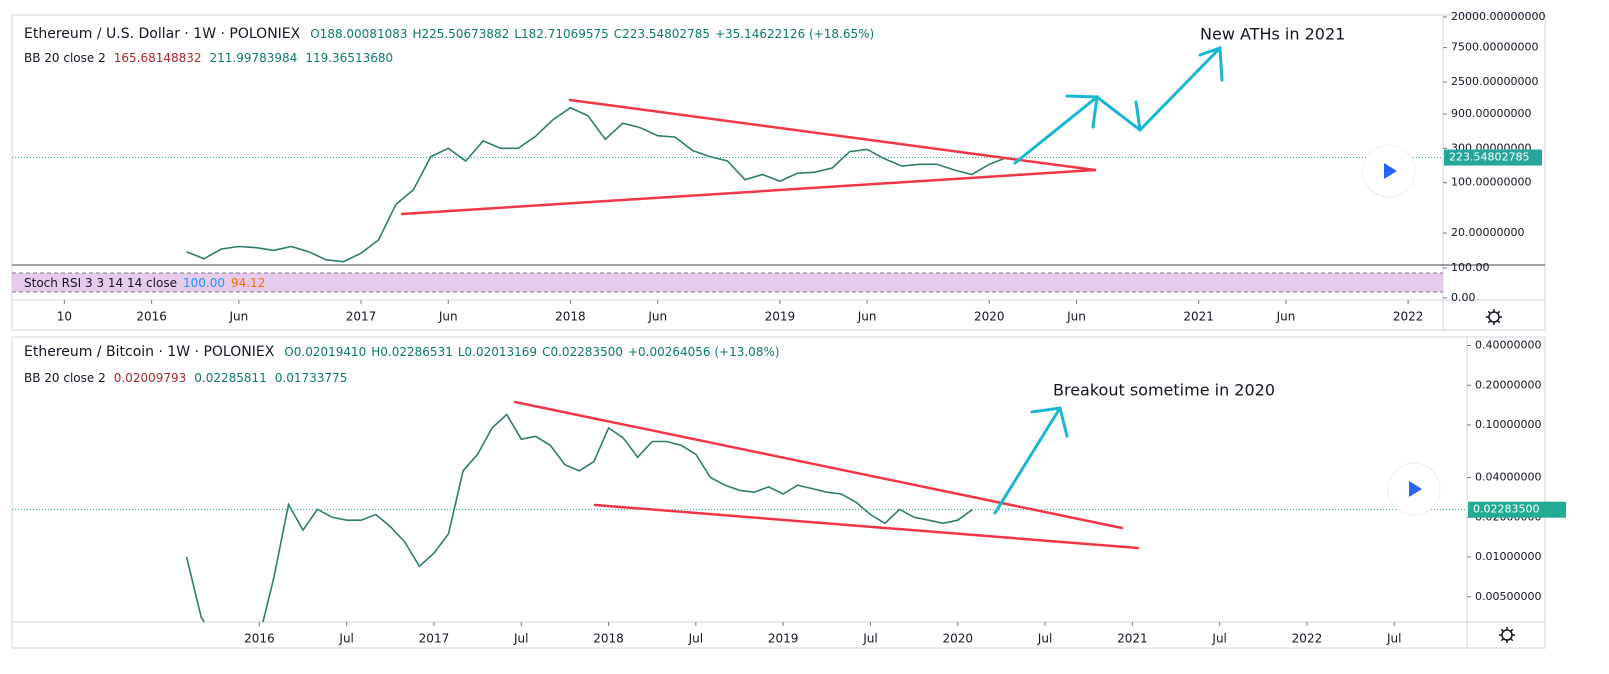  What do you see at coordinates (989, 317) in the screenshot?
I see `x-tick-label: 2020` at bounding box center [989, 317].